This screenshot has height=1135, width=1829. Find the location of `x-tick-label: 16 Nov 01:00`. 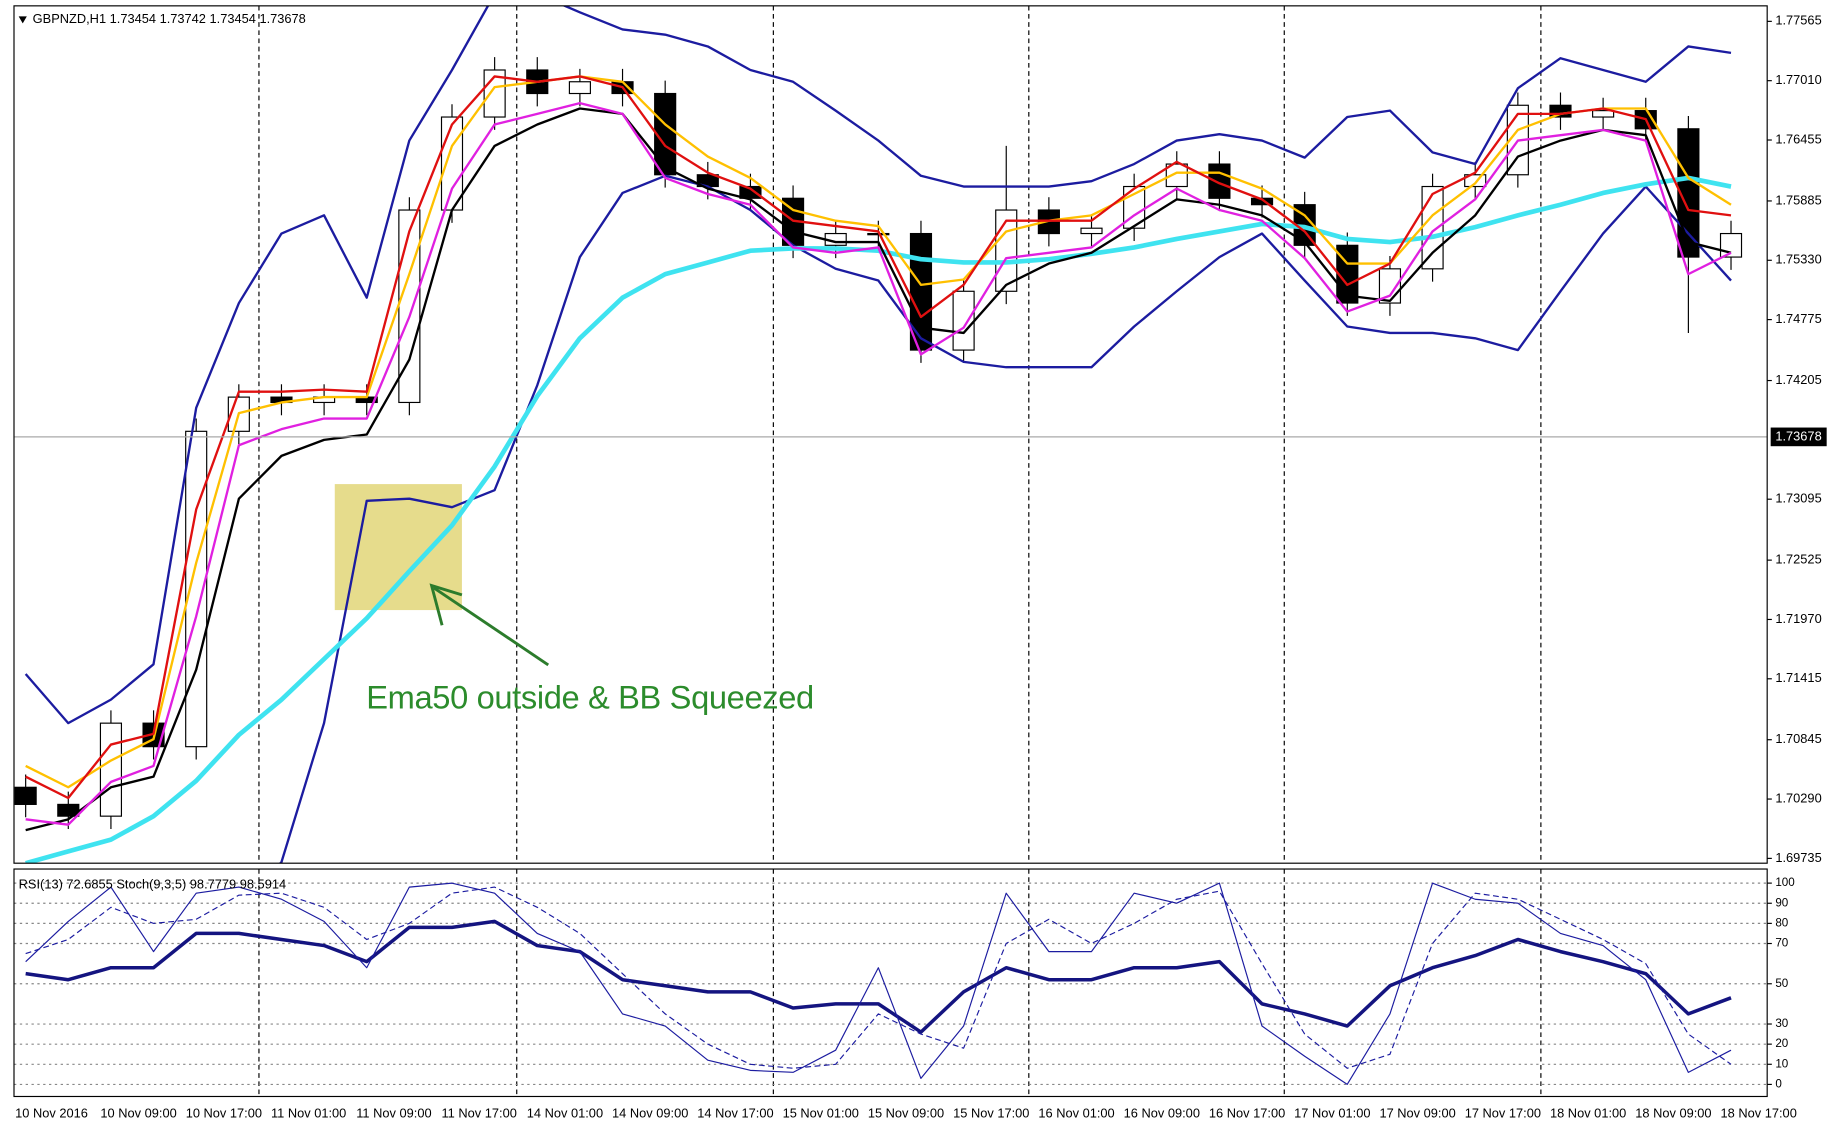

x-tick-label: 16 Nov 01:00 is located at coordinates (1076, 1112).